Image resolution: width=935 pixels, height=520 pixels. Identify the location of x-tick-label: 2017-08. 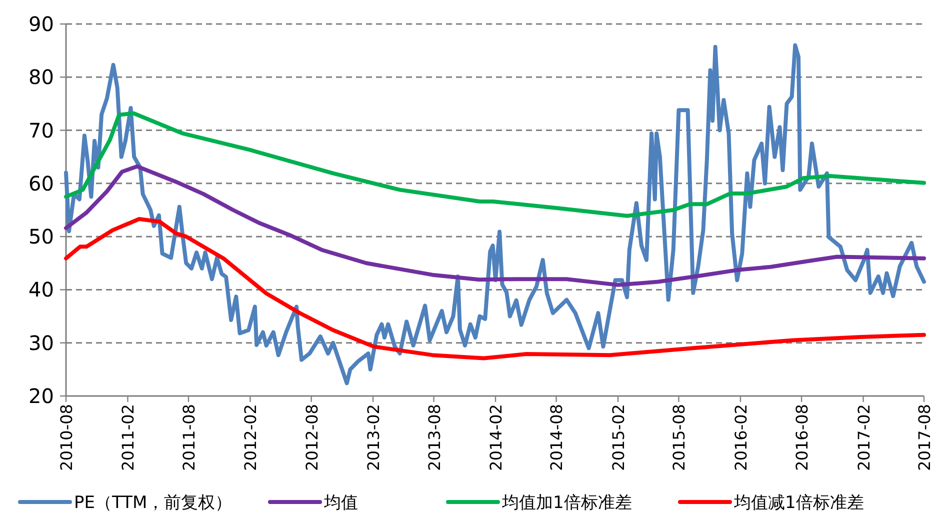
(924, 437).